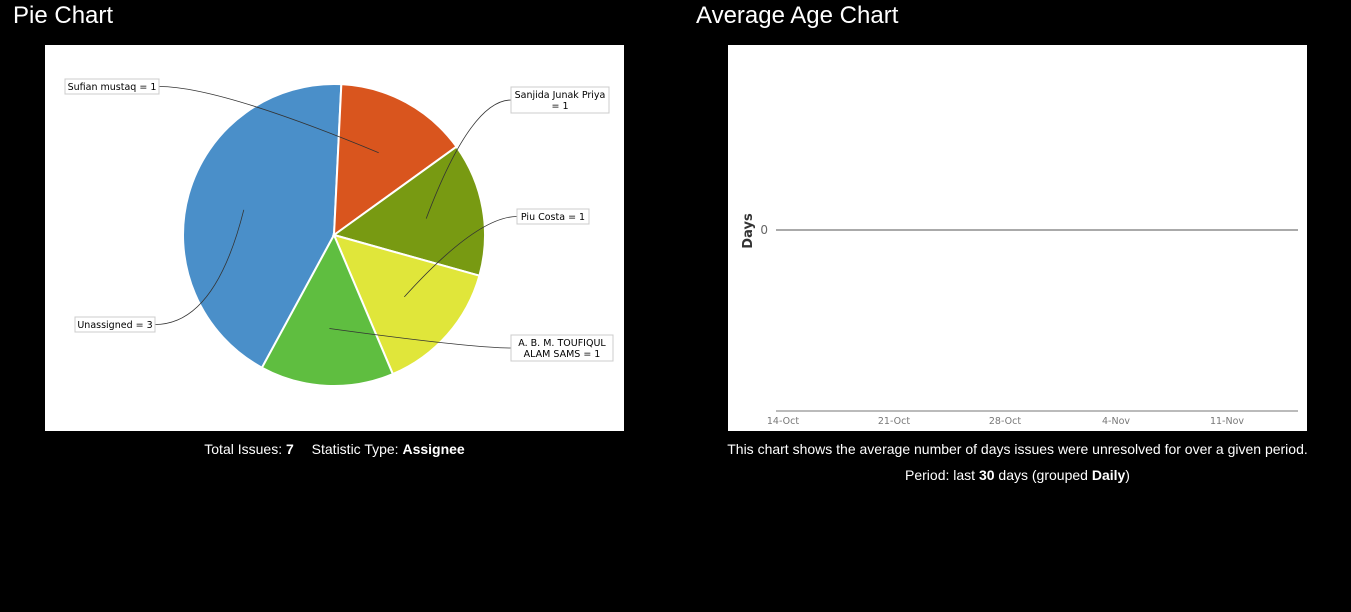  Describe the element at coordinates (940, 475) in the screenshot. I see `period-prefix: Period: last` at that location.